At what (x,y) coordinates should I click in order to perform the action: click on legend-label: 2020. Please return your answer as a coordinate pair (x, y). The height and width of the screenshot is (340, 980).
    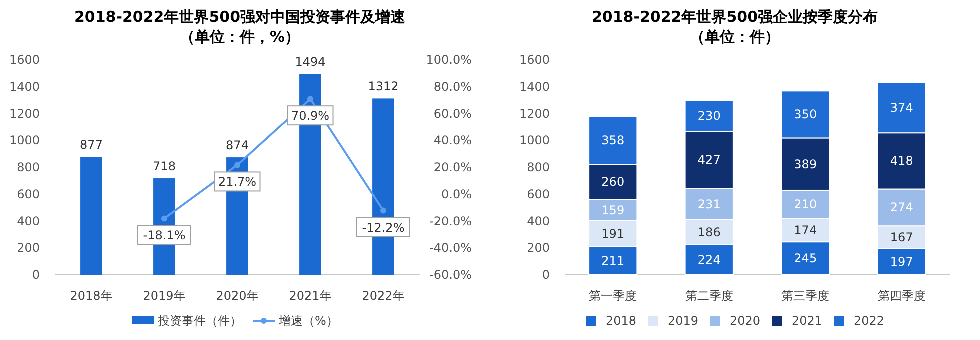
    Looking at the image, I should click on (745, 321).